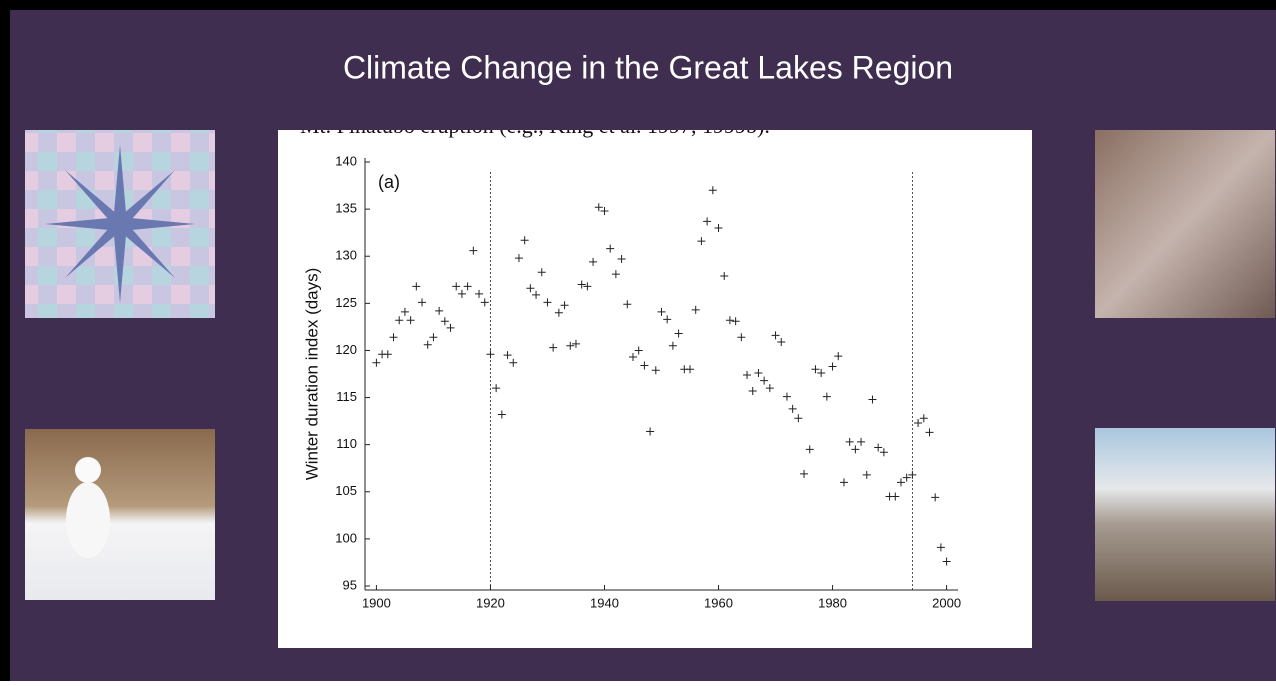 This screenshot has height=686, width=1276. Describe the element at coordinates (88, 470) in the screenshot. I see `snowman-head` at that location.